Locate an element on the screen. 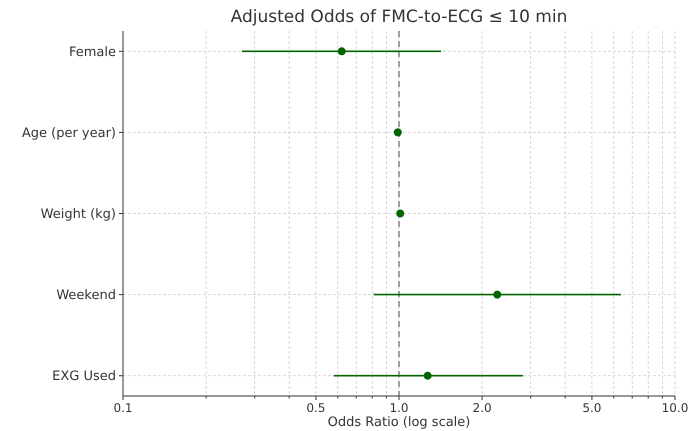  y-tick-label: Weight (kg) is located at coordinates (78, 214).